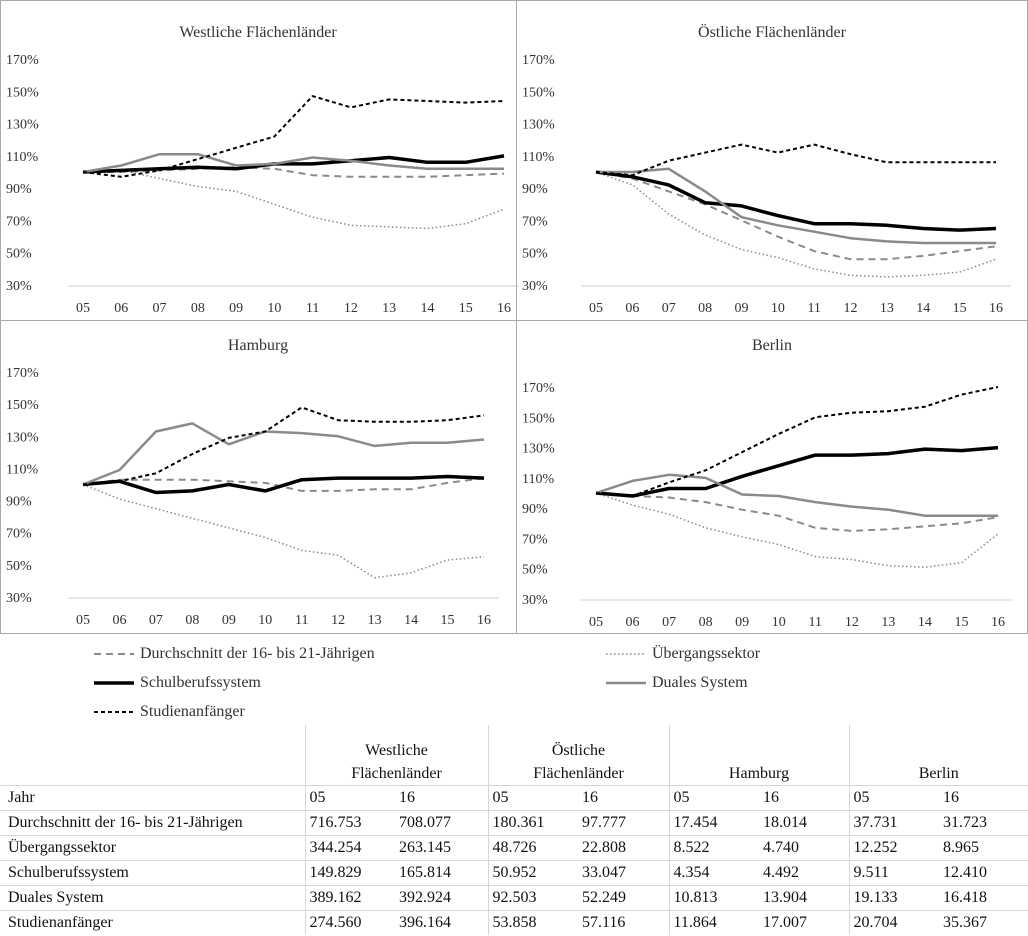 This screenshot has height=936, width=1028. What do you see at coordinates (804, 922) in the screenshot?
I see `table-cell: 17.007` at bounding box center [804, 922].